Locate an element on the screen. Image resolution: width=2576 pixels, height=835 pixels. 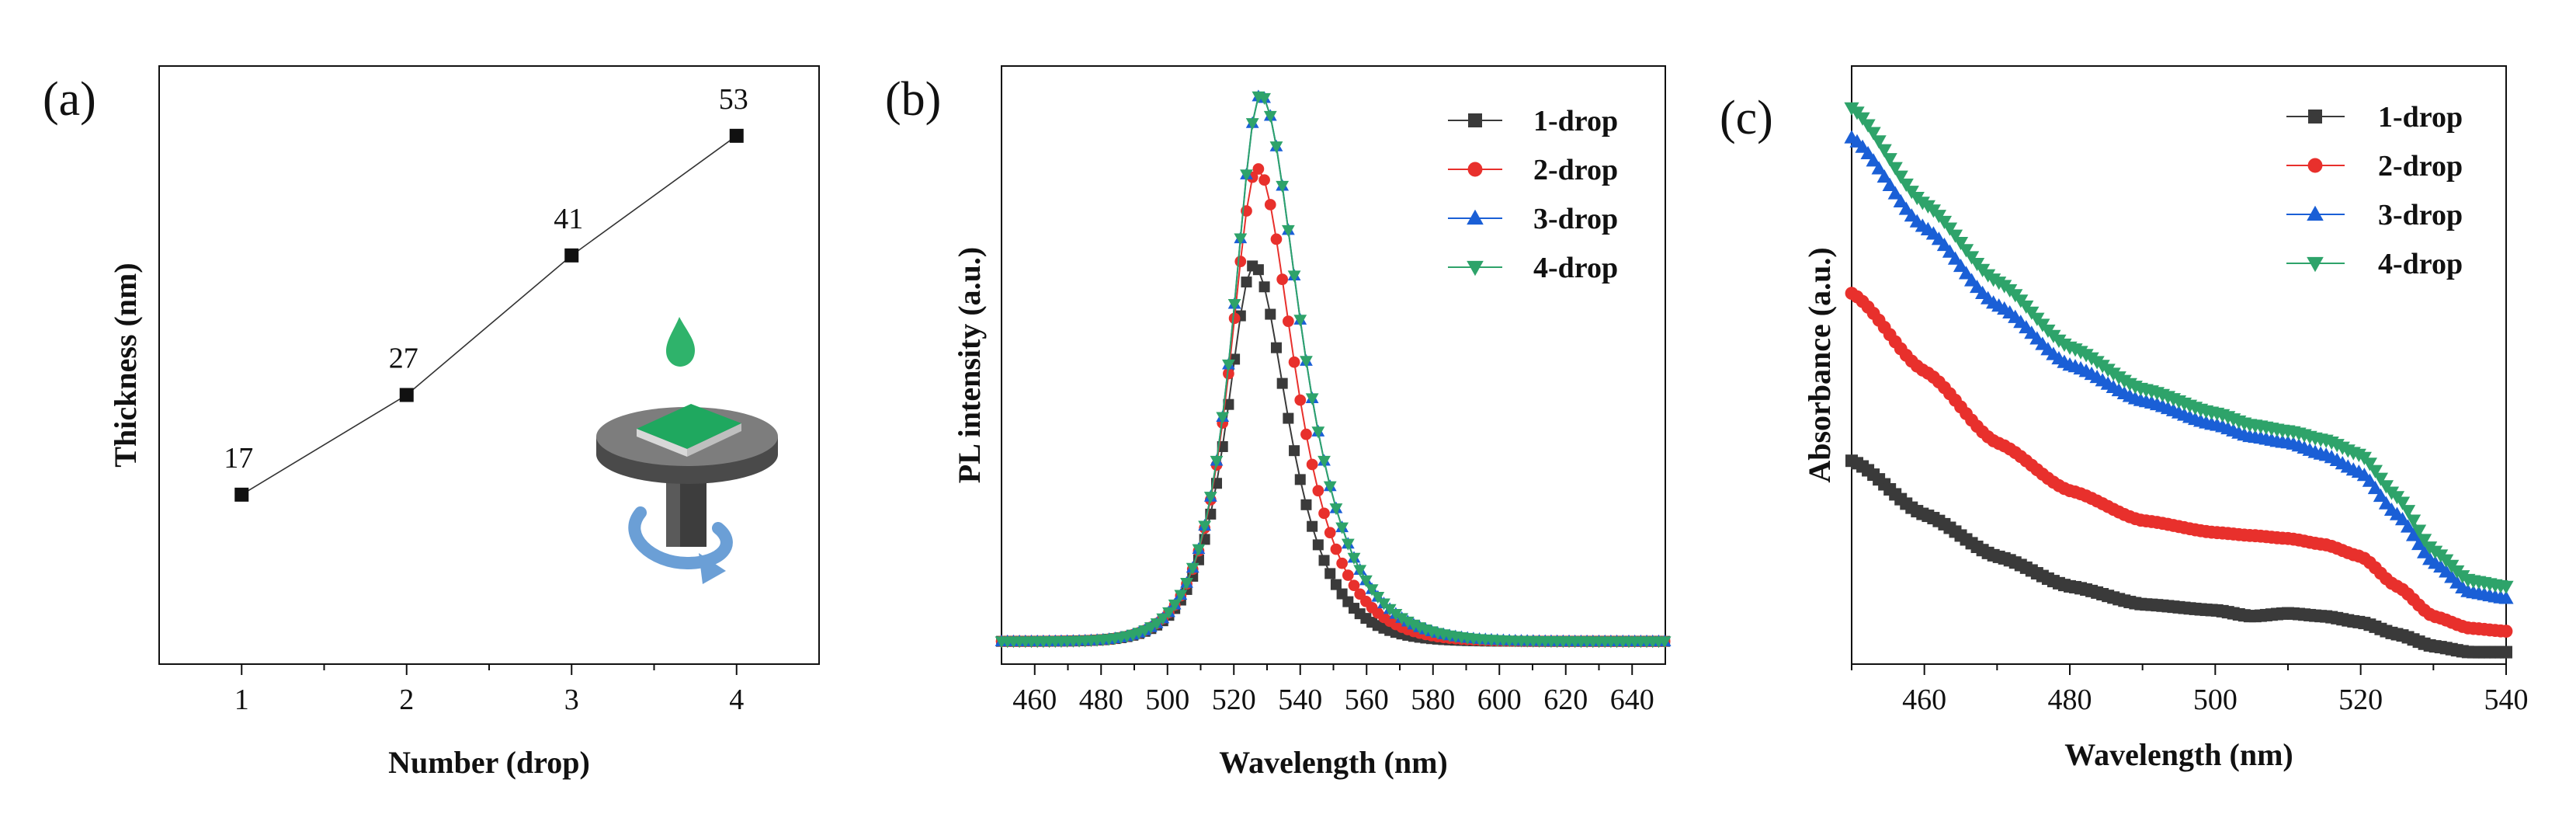
x-tick-label: 460 is located at coordinates (1924, 700).